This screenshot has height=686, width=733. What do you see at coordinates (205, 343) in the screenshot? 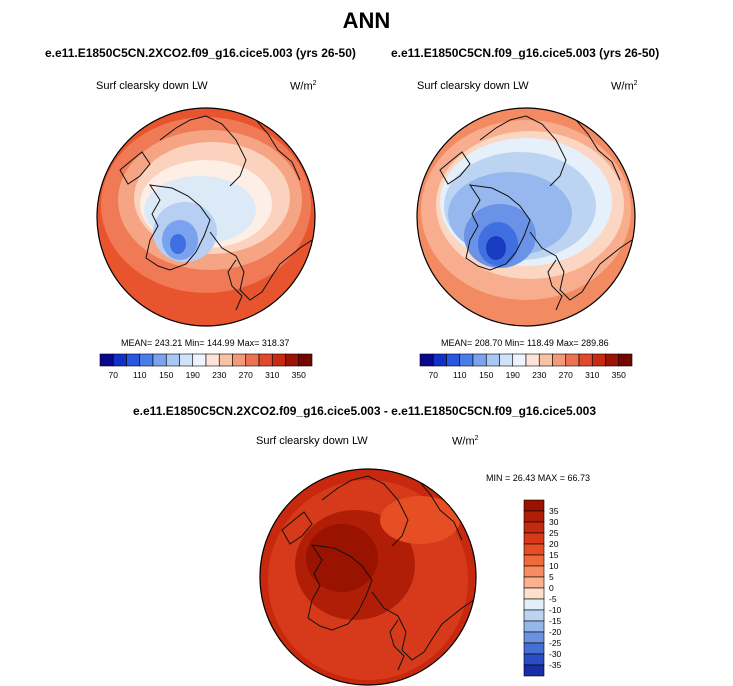
I see `panel1-stats: MEAN= 243.21 Min= 144.99 Max= 318.37` at bounding box center [205, 343].